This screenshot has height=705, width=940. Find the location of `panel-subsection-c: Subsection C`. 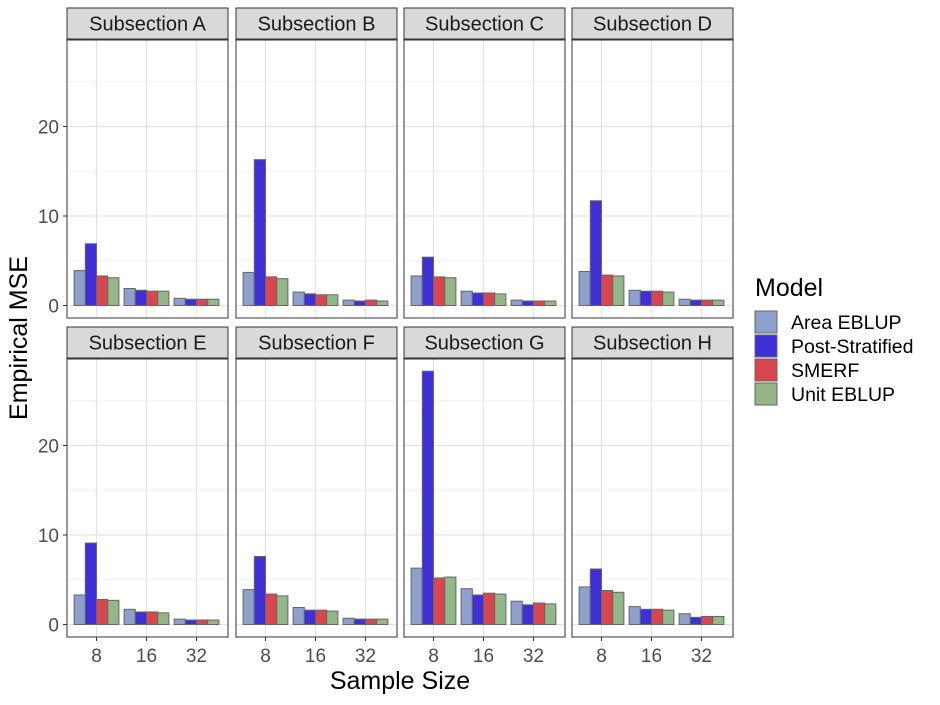

panel-subsection-c: Subsection C is located at coordinates (484, 163).